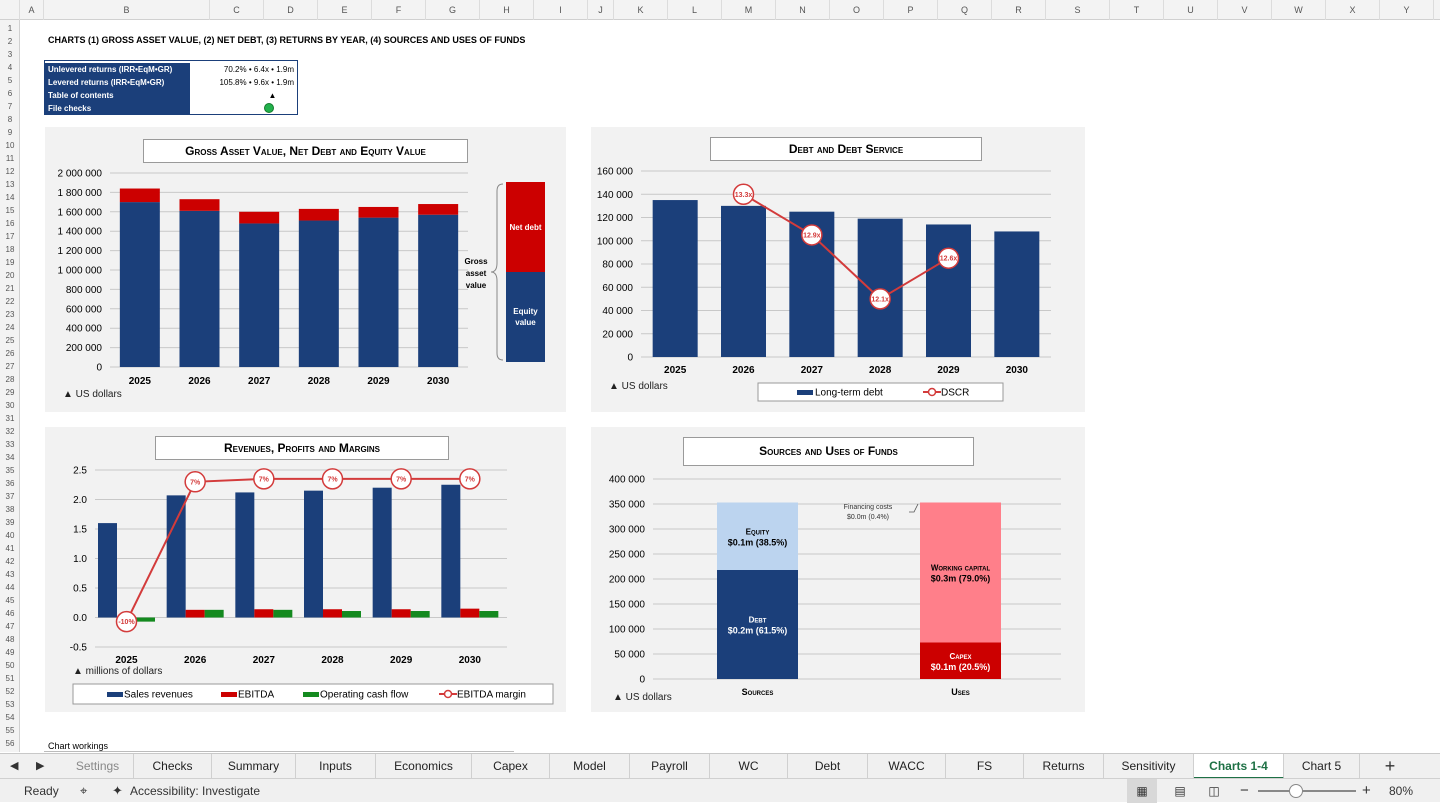 This screenshot has width=1440, height=803. What do you see at coordinates (1019, 10) in the screenshot?
I see `column-header-R: R` at bounding box center [1019, 10].